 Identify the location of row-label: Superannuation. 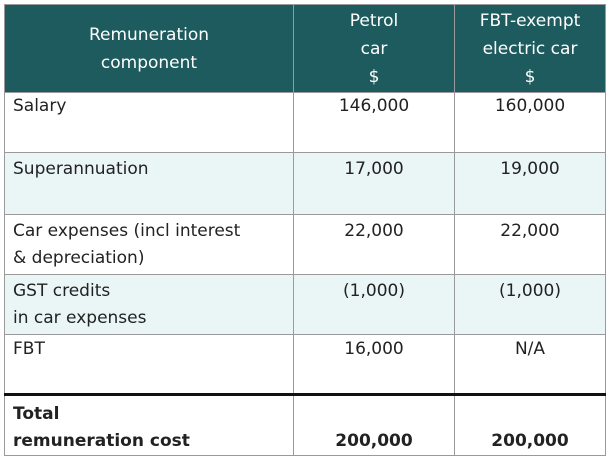
(149, 183).